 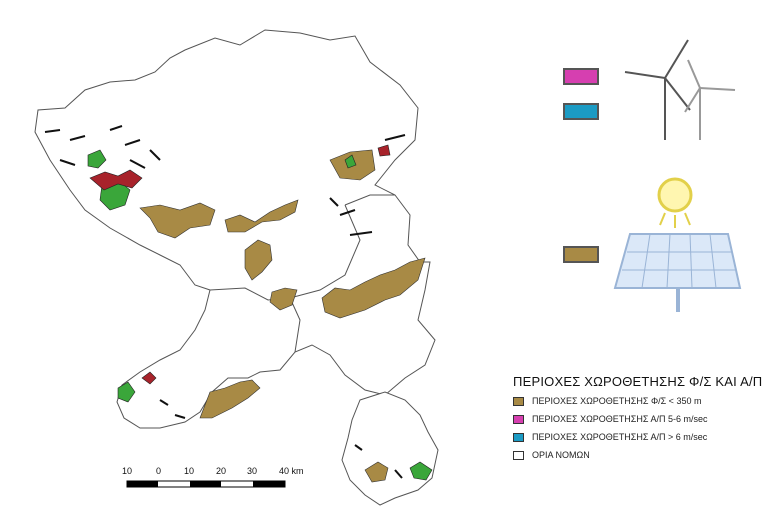 What do you see at coordinates (252, 471) in the screenshot?
I see `scale-label: 30` at bounding box center [252, 471].